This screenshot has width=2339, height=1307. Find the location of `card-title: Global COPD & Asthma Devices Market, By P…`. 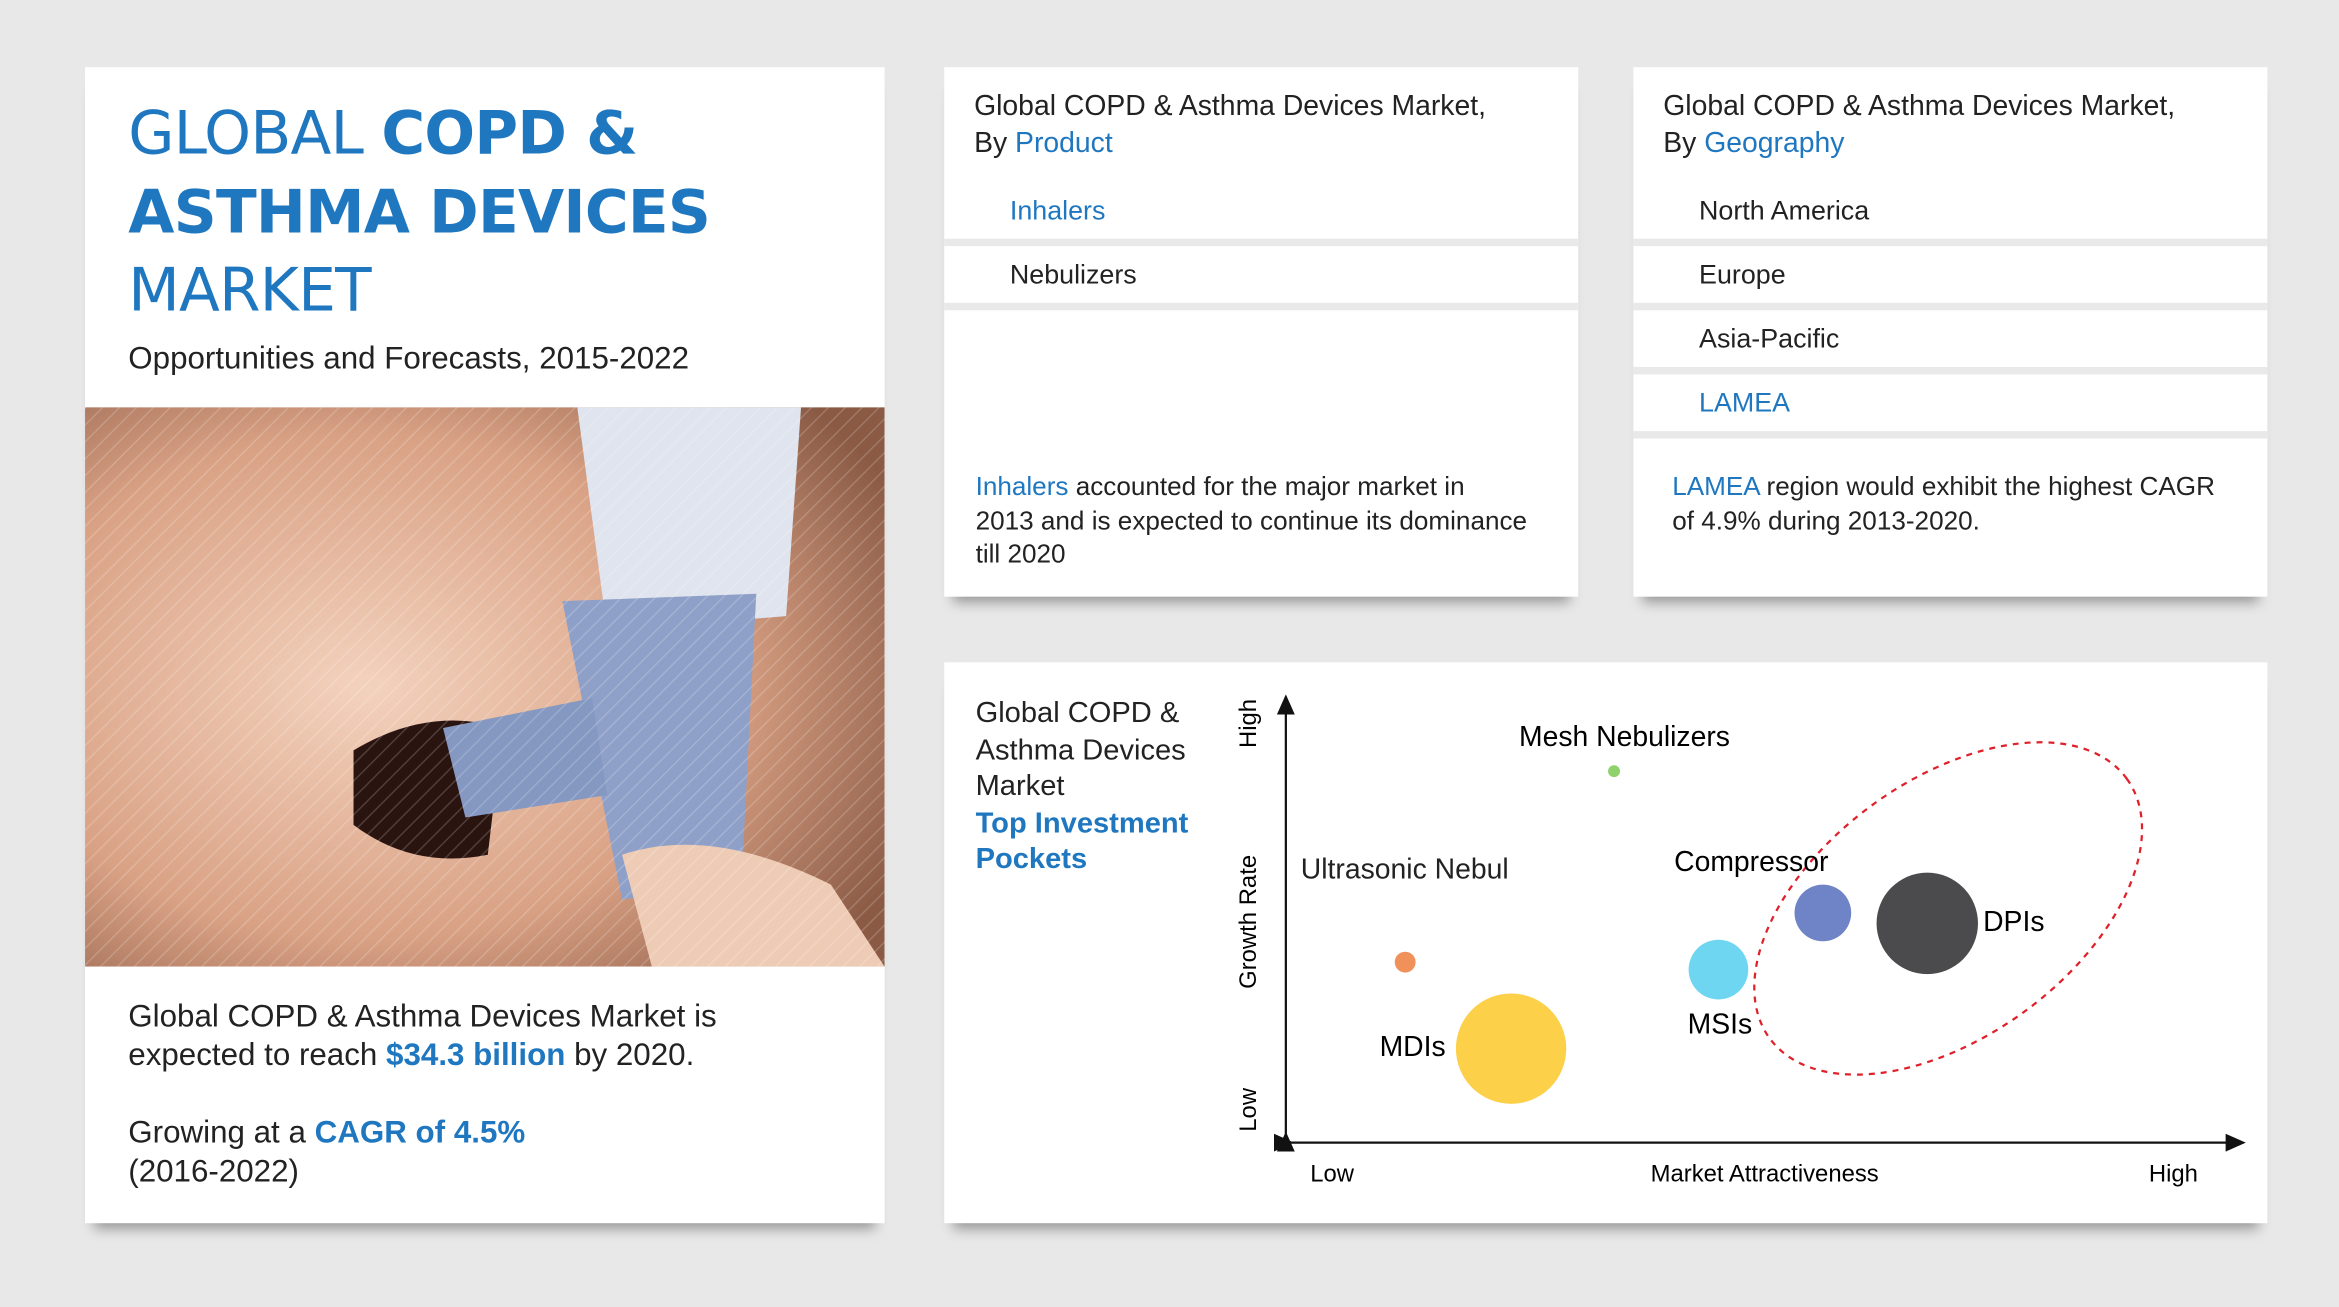

card-title: Global COPD & Asthma Devices Market, By P… is located at coordinates (1230, 125).